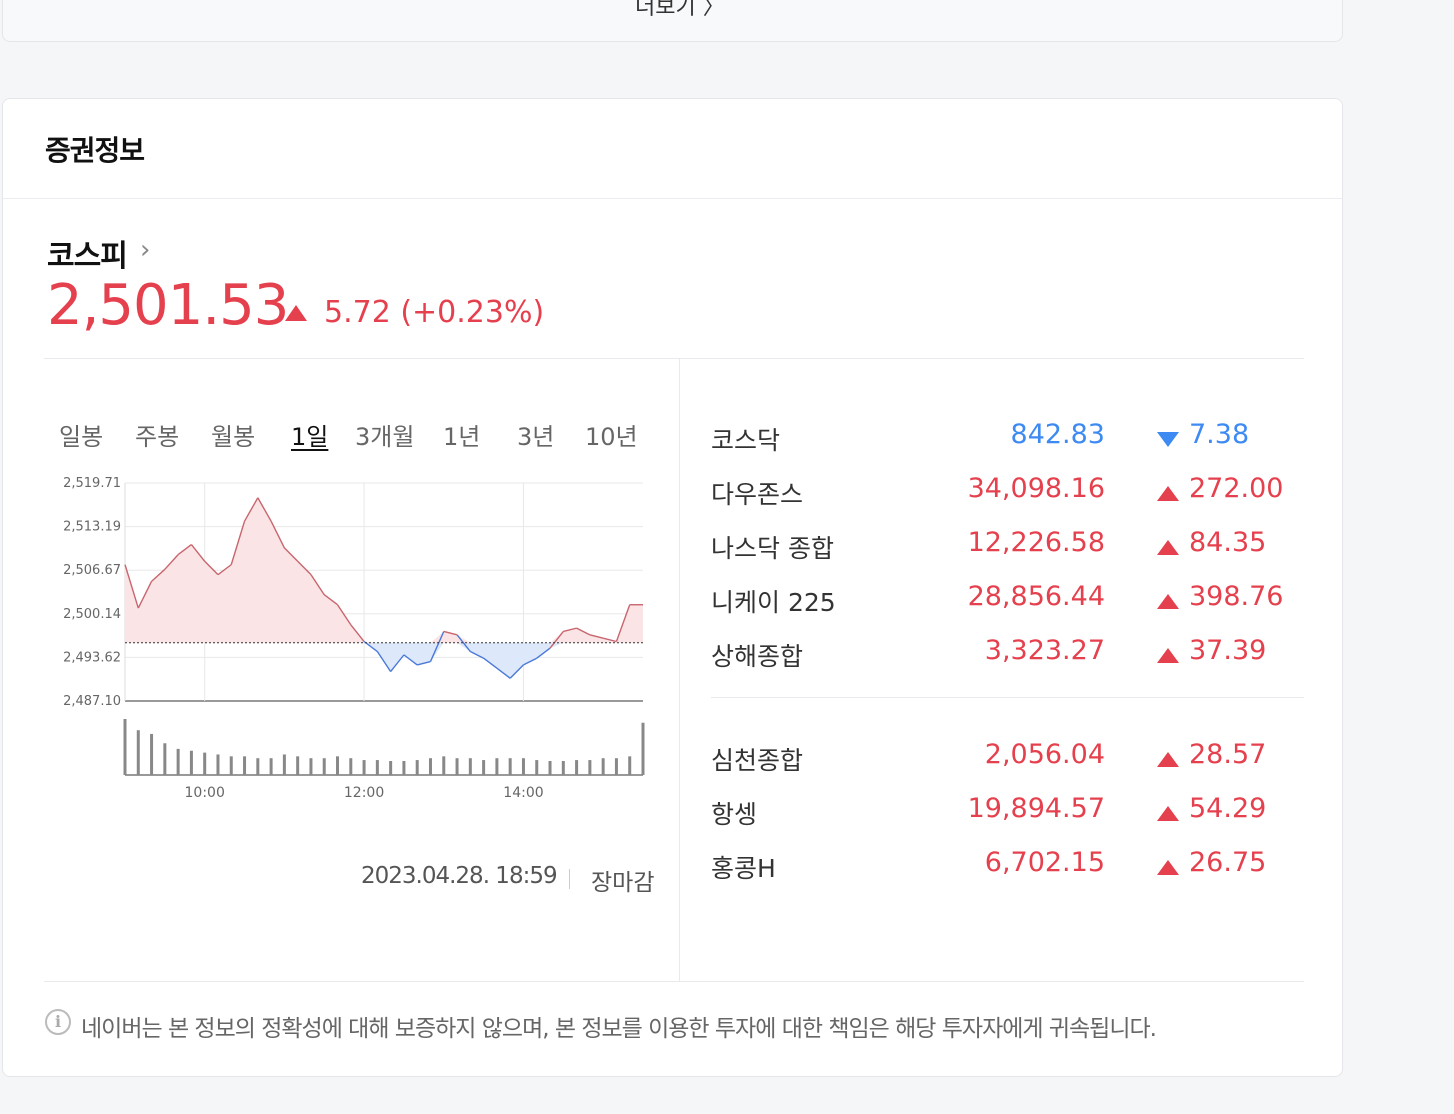 Image resolution: width=1454 pixels, height=1114 pixels. Describe the element at coordinates (772, 548) in the screenshot. I see `index-name: 나스닥 종합` at that location.